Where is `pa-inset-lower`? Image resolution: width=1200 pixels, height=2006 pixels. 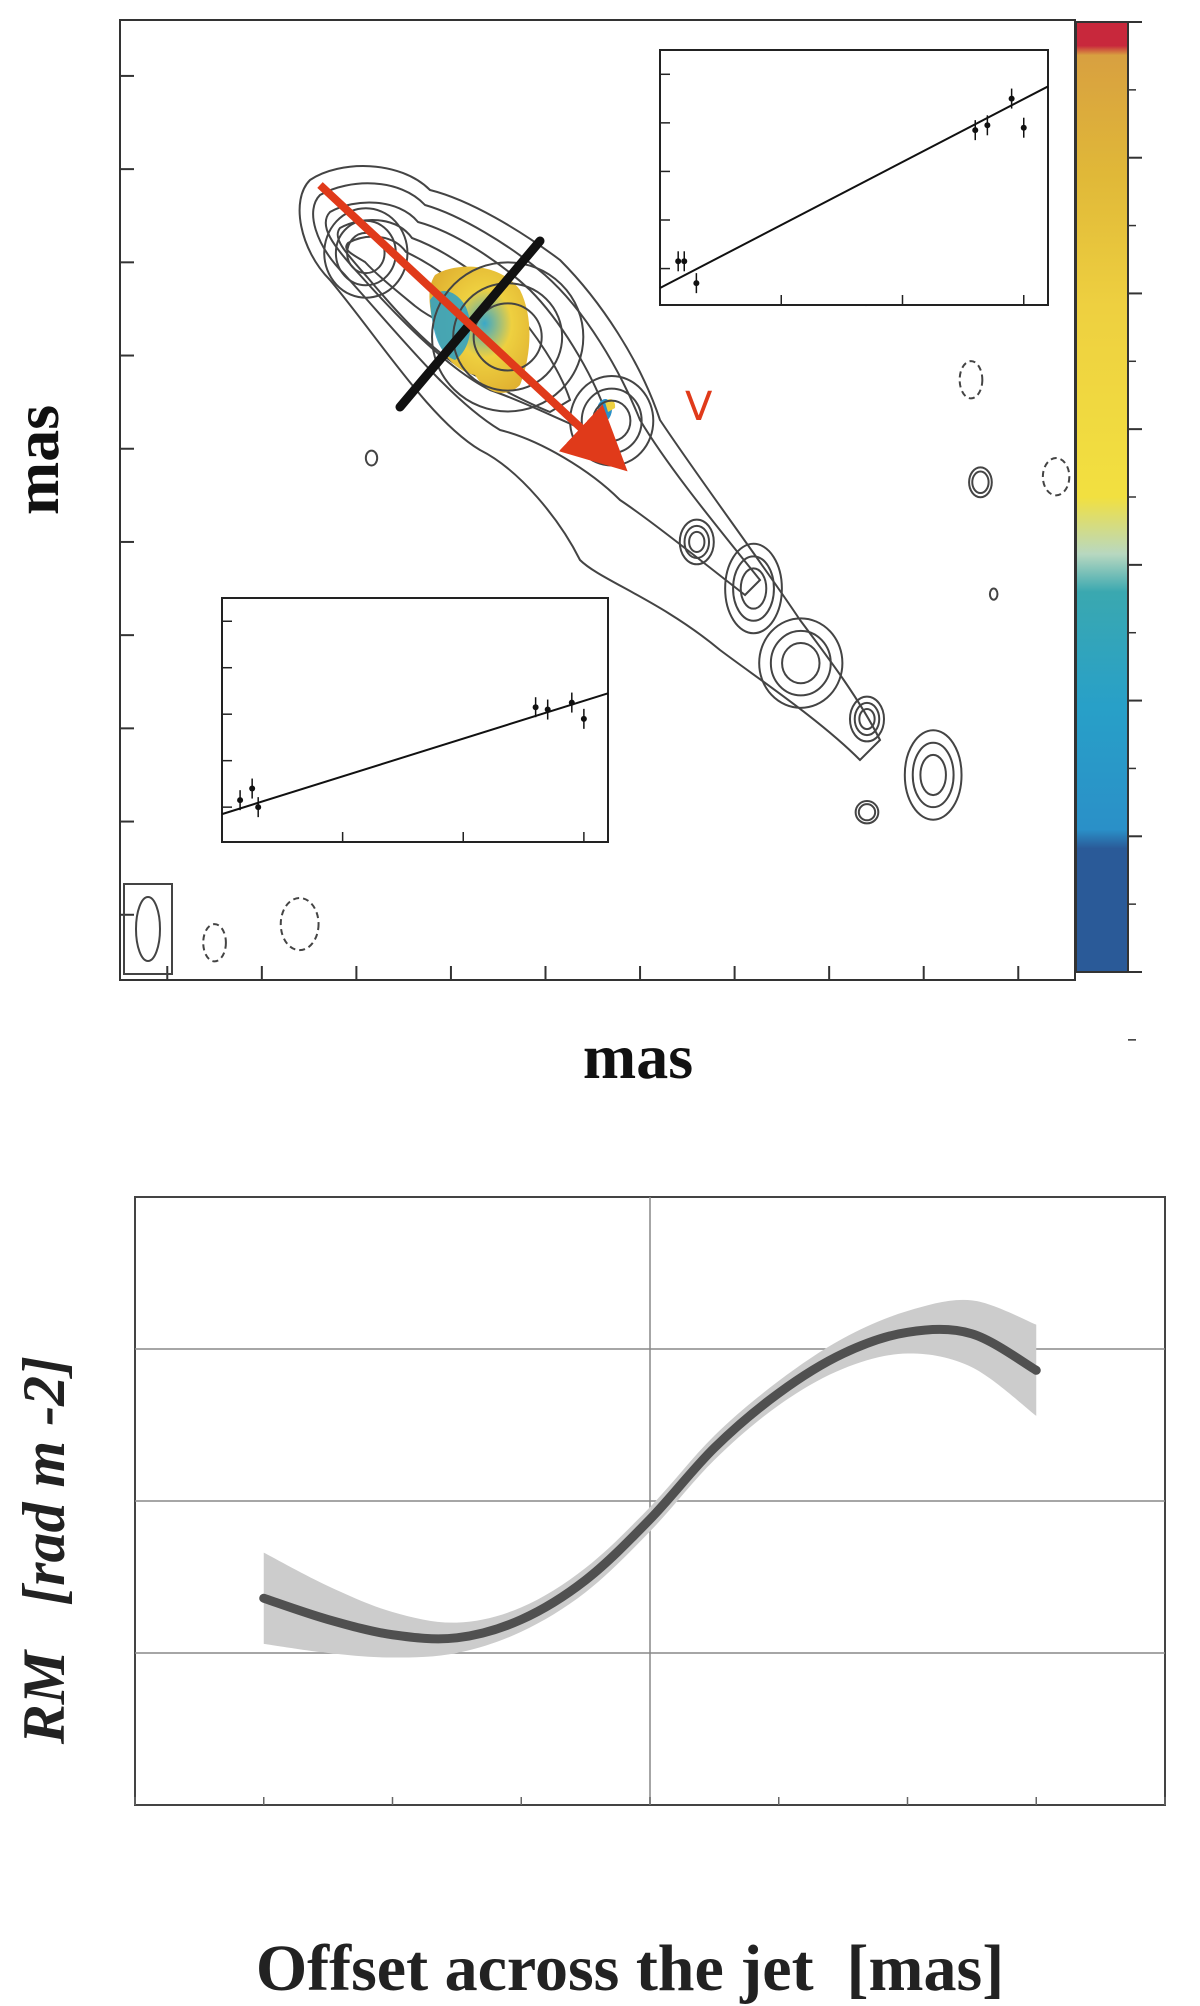 pa-inset-lower is located at coordinates (415, 720).